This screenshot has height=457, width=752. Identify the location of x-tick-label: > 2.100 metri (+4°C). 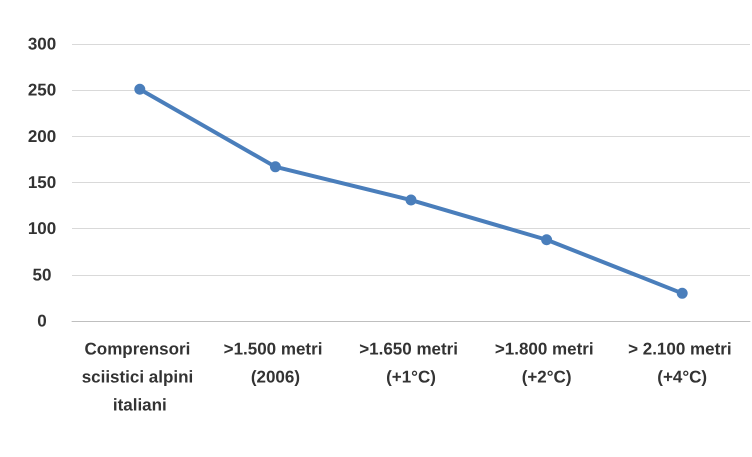
(682, 363).